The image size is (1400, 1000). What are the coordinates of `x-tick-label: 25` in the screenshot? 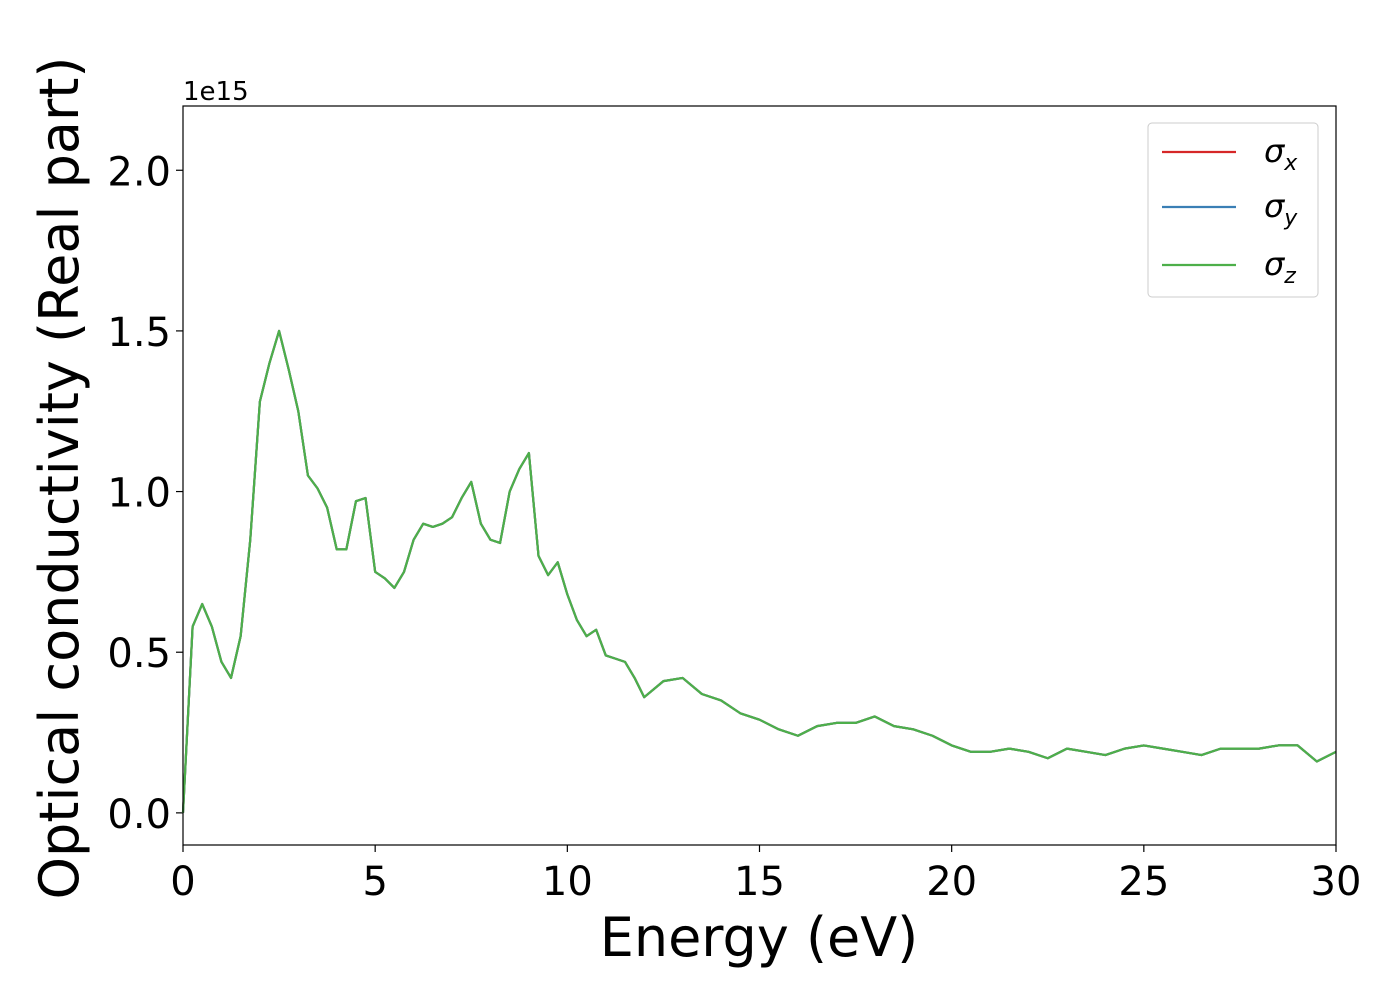 It's located at (1143, 882).